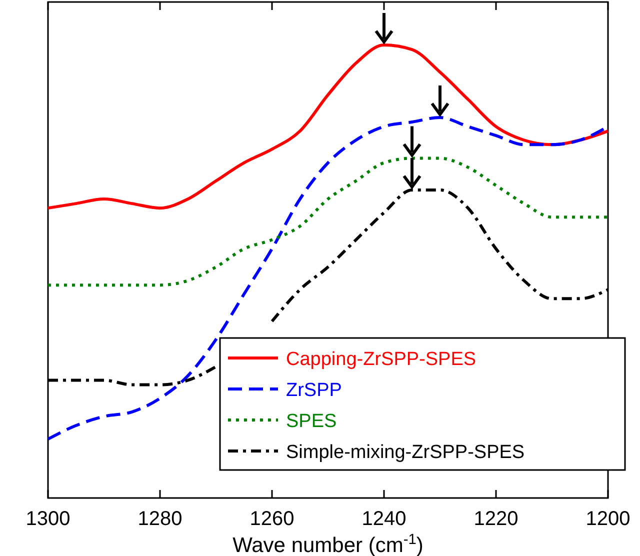 The image size is (640, 556). I want to click on x-tick-label: 1280, so click(160, 519).